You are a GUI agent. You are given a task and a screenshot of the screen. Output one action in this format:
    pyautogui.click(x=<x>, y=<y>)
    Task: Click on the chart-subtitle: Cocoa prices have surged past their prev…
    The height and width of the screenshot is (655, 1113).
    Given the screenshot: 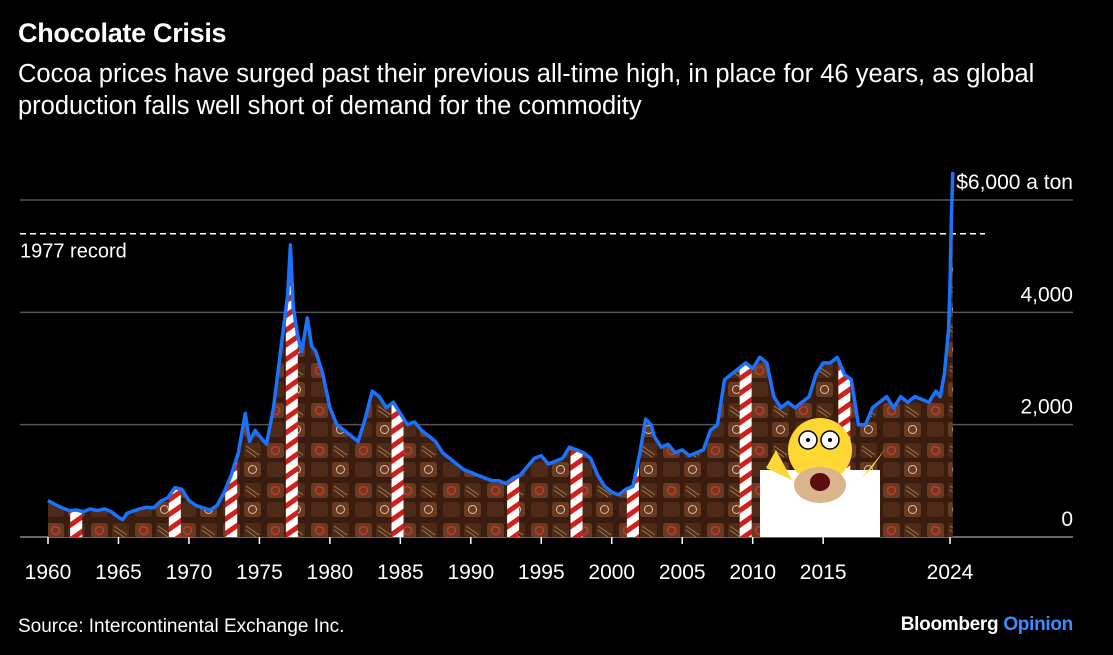 What is the action you would take?
    pyautogui.click(x=526, y=90)
    